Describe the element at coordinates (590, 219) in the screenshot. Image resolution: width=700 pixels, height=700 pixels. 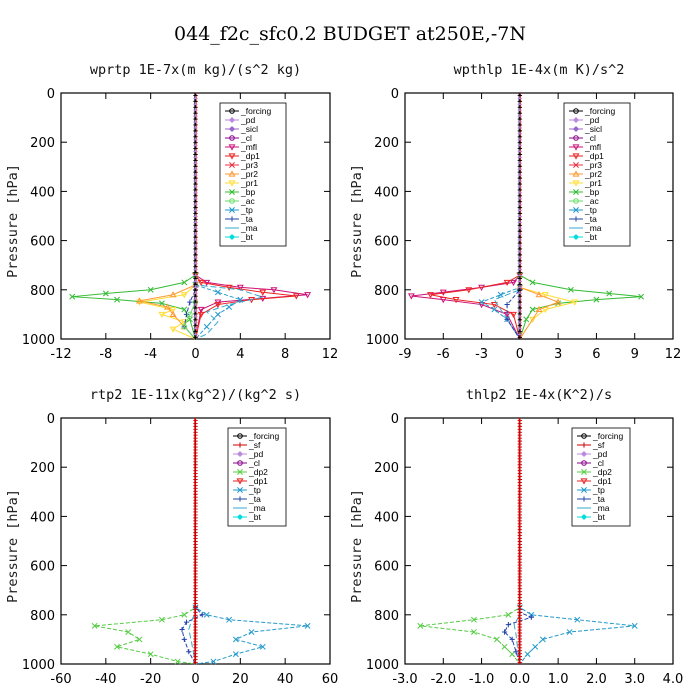
I see `legend-label: _ta` at that location.